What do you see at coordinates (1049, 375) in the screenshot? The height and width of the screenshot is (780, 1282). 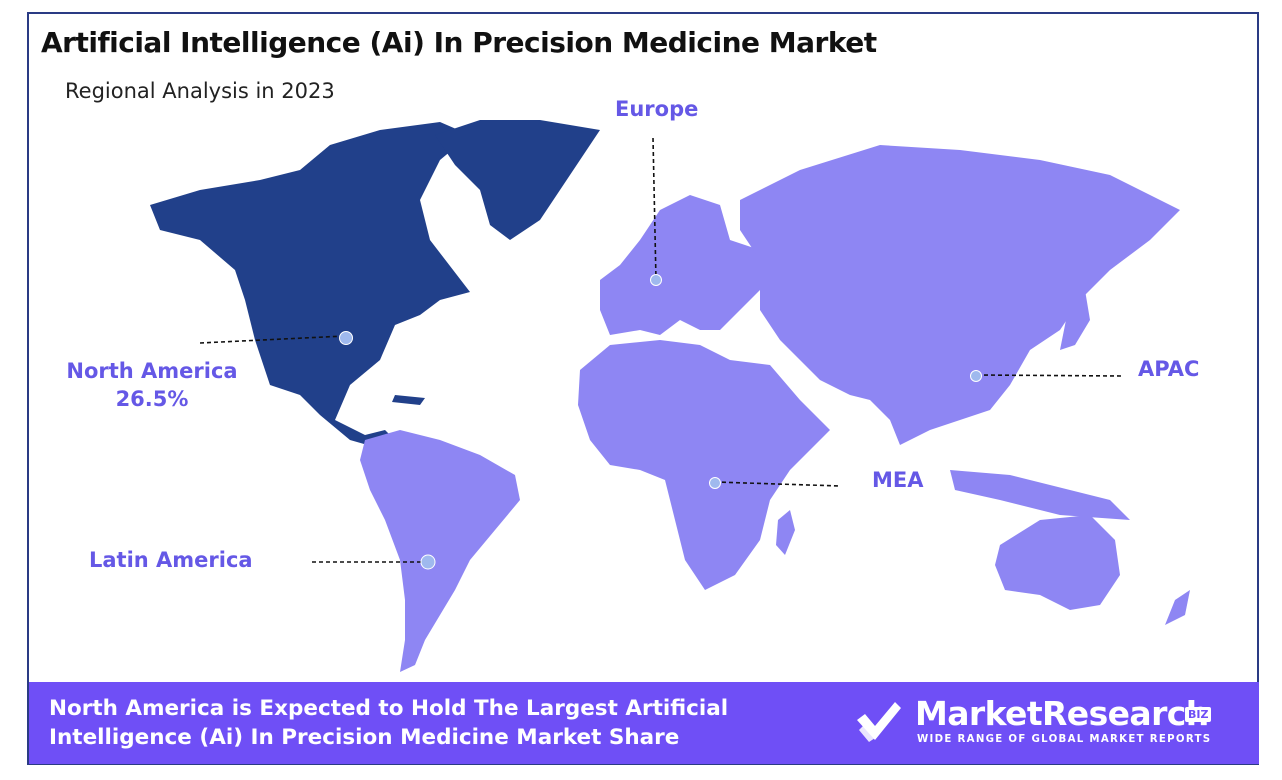 I see `apac-leader-line` at bounding box center [1049, 375].